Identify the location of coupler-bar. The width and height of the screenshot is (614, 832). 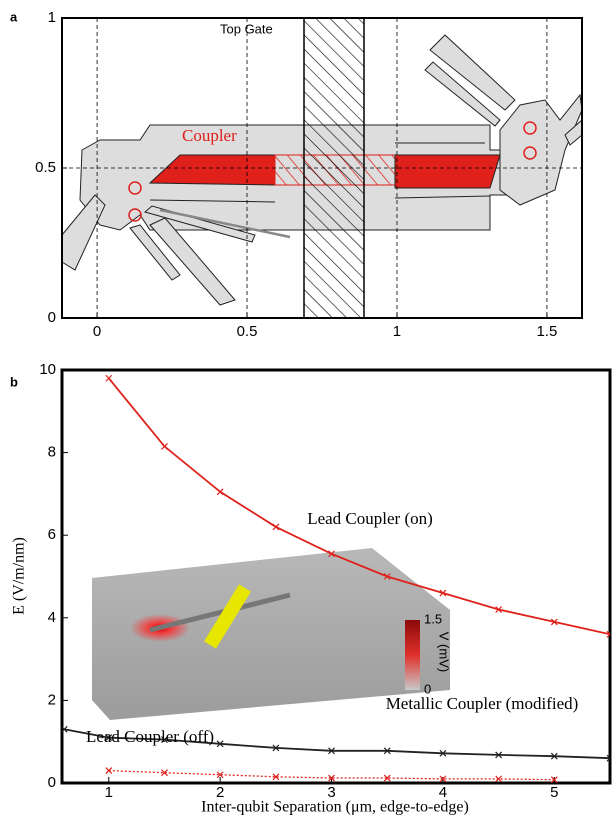
(220, 612).